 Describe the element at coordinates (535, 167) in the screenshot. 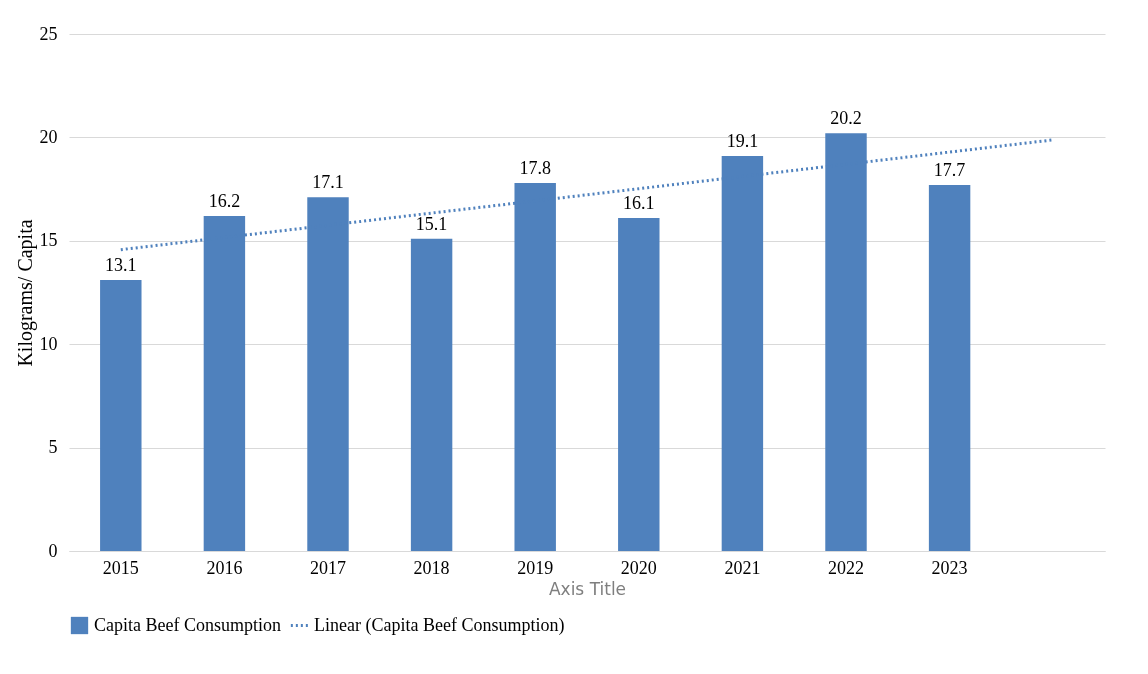

I see `data-label: 17.8` at that location.